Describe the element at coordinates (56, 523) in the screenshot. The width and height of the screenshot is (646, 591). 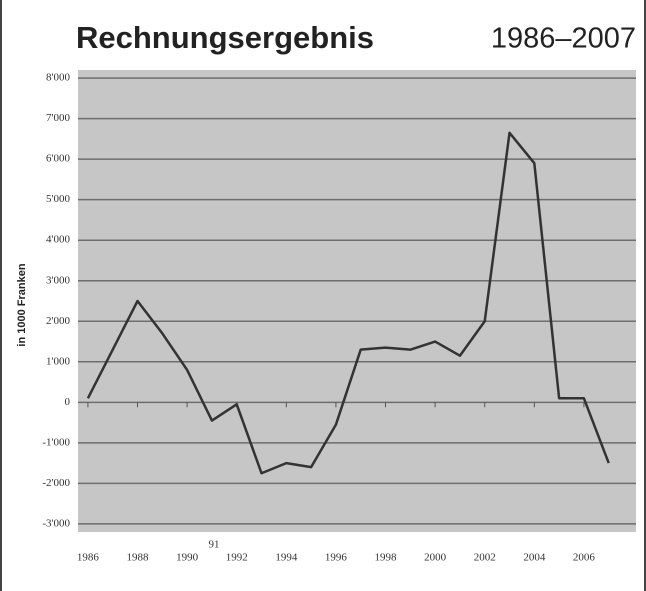
I see `y-tick-label: -3'000` at that location.